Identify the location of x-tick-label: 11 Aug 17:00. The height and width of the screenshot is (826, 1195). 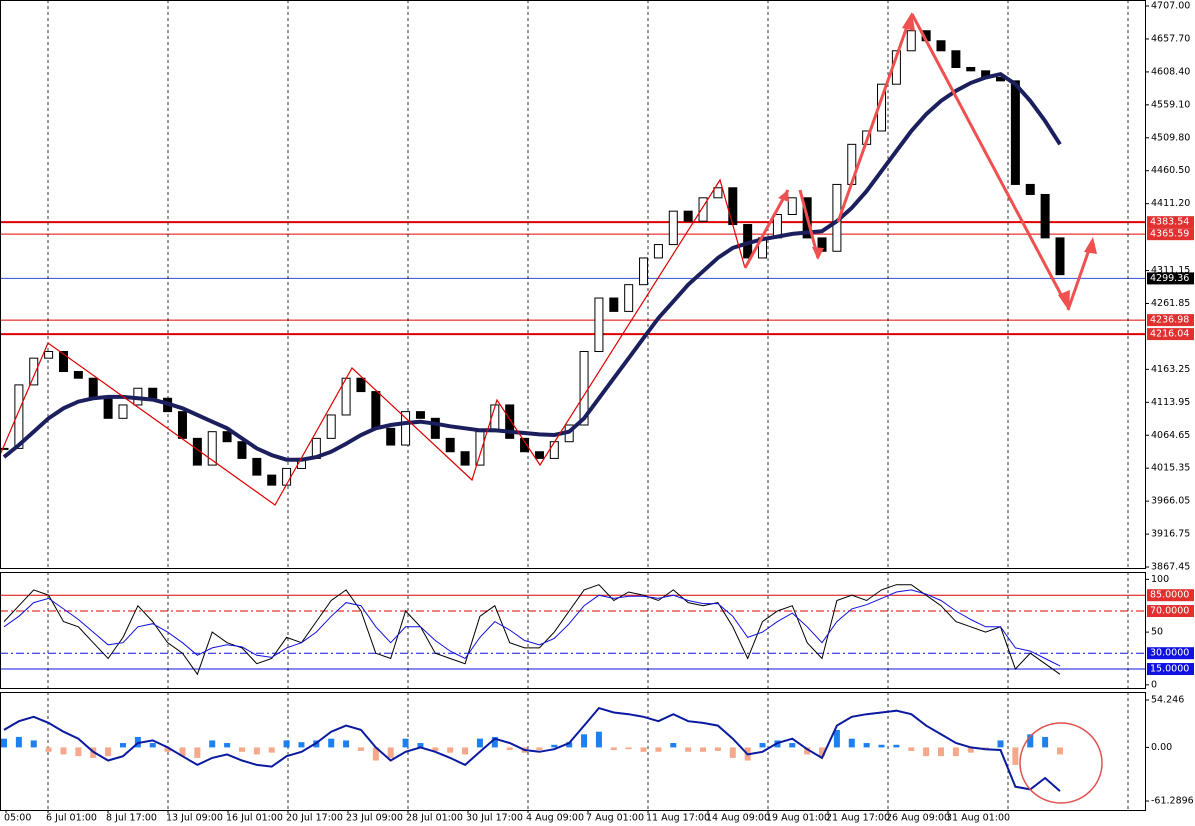
(678, 818).